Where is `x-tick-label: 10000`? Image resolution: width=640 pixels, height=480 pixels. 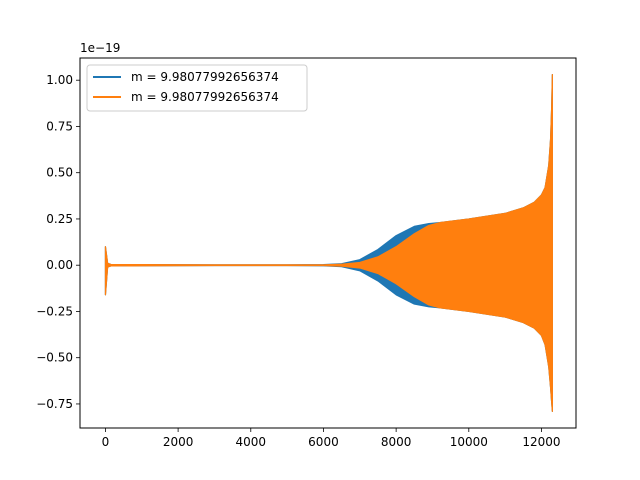 x-tick-label: 10000 is located at coordinates (469, 442).